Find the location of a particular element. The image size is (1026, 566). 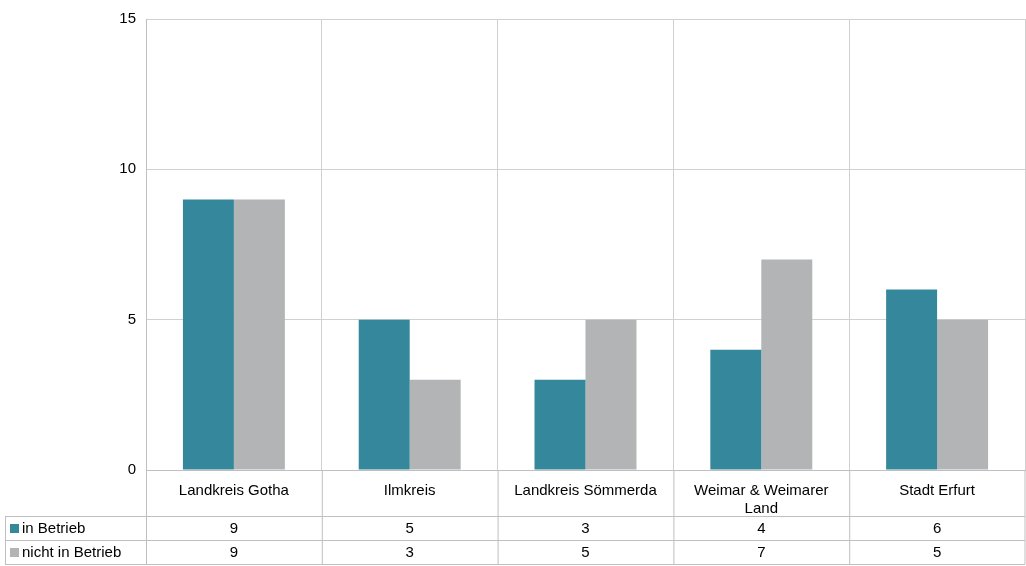

y-tick-label: 5 is located at coordinates (131, 318).